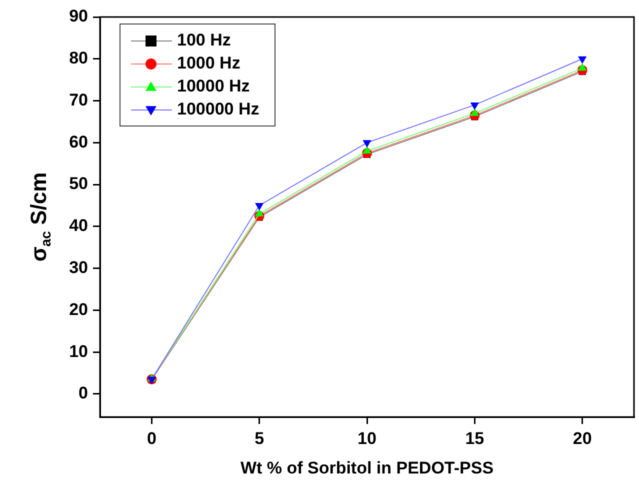 Image resolution: width=639 pixels, height=483 pixels. I want to click on y-tick-label: 60, so click(78, 142).